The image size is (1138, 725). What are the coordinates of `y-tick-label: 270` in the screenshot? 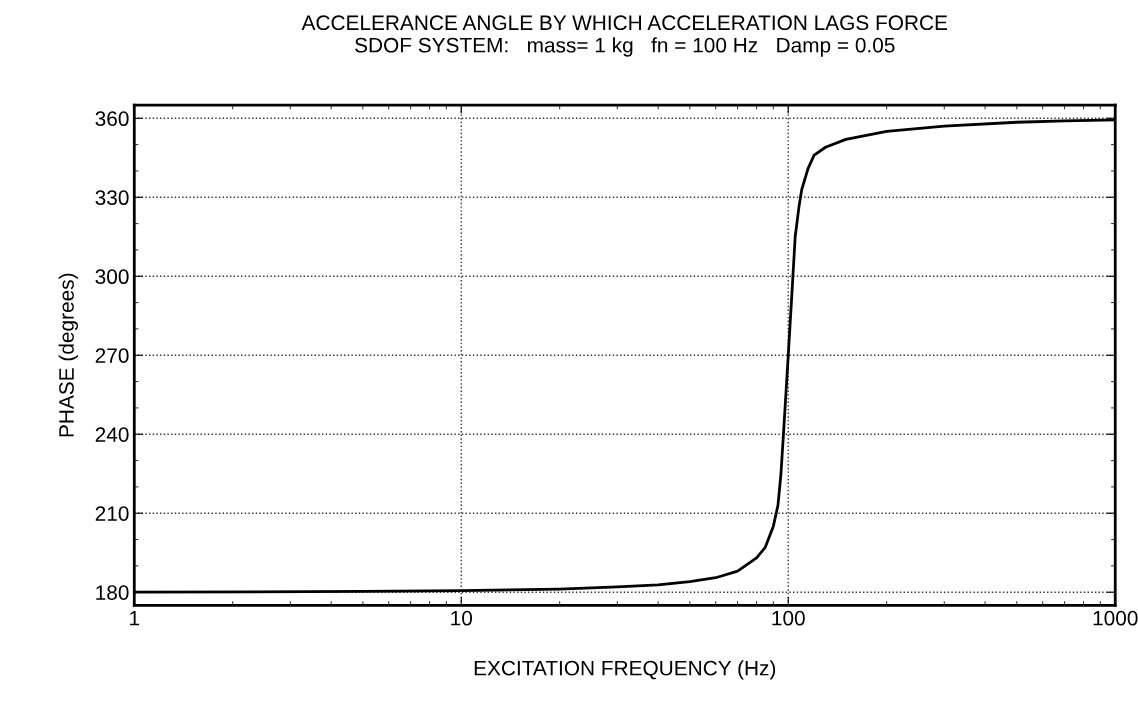 It's located at (112, 355).